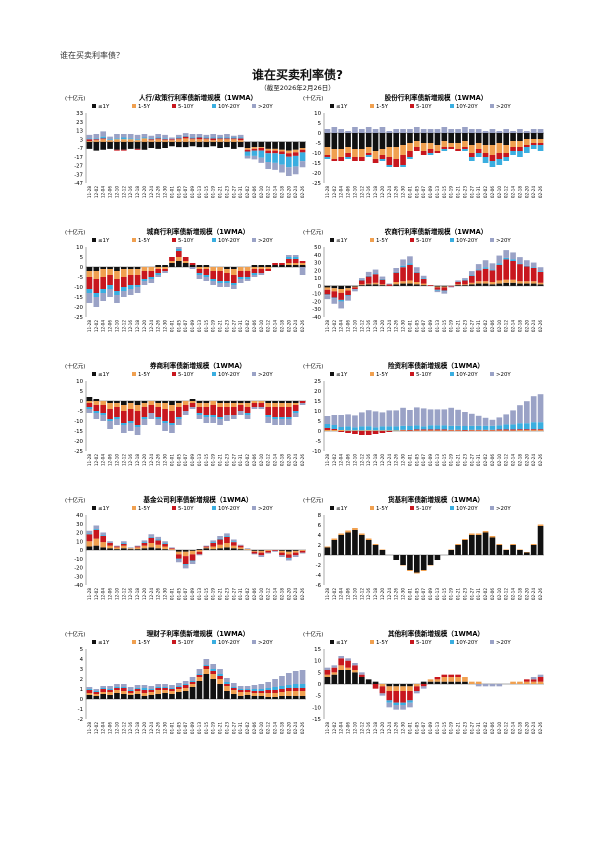 This screenshot has width=595, height=842. I want to click on legend-label: ≤1Y, so click(104, 509).